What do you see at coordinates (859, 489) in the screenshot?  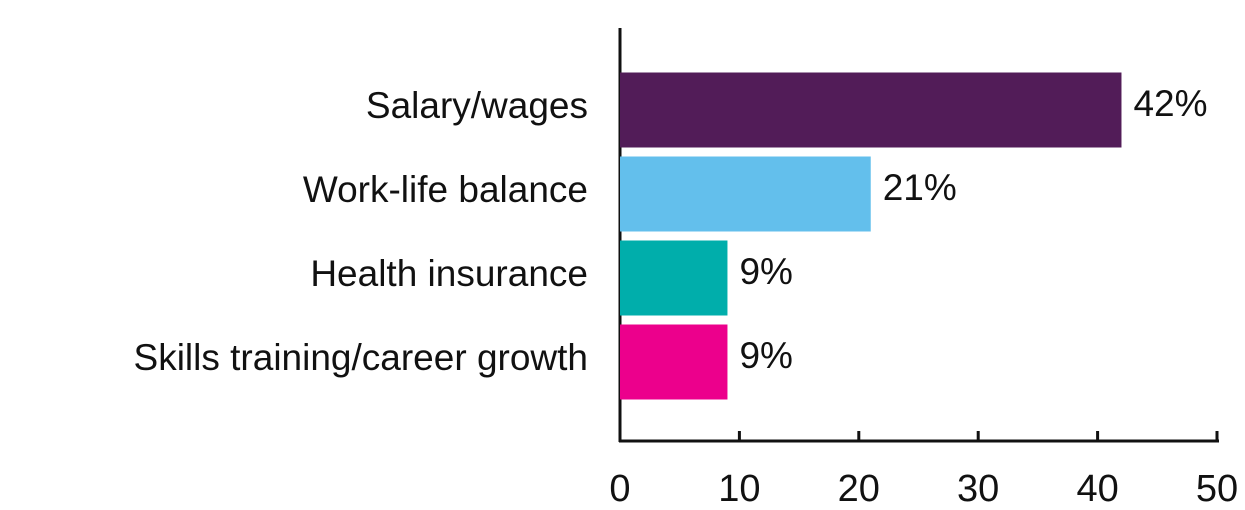 I see `x-tick-label: 20` at bounding box center [859, 489].